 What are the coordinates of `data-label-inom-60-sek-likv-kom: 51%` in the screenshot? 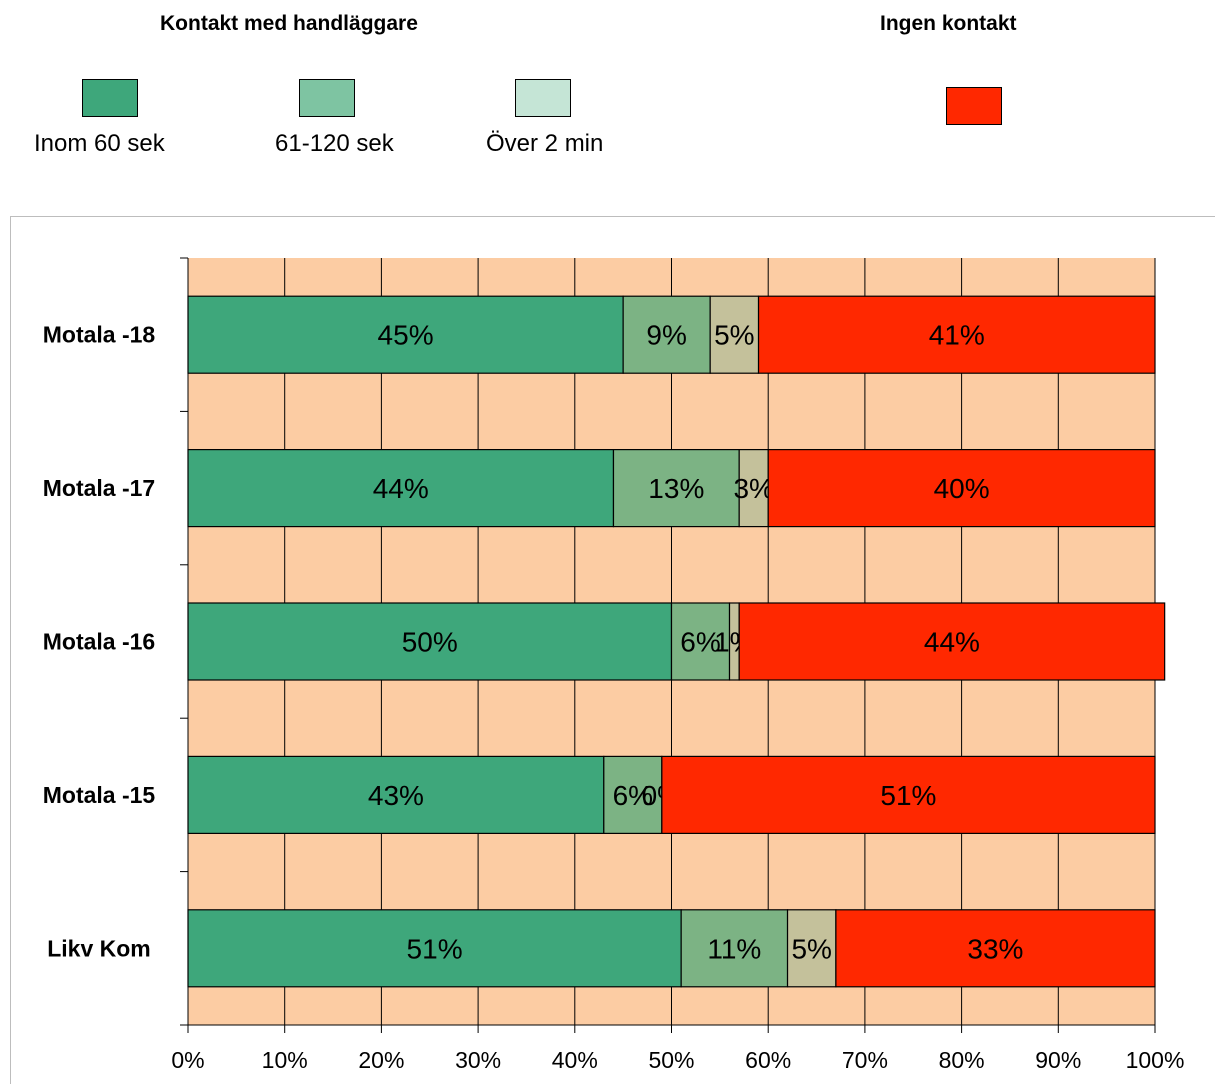 It's located at (435, 948).